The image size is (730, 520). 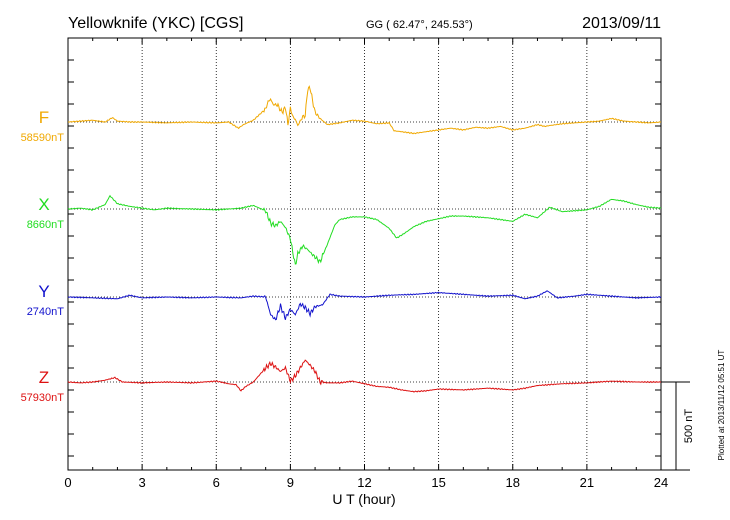 I want to click on x-tick-label-24: 24, so click(x=661, y=482).